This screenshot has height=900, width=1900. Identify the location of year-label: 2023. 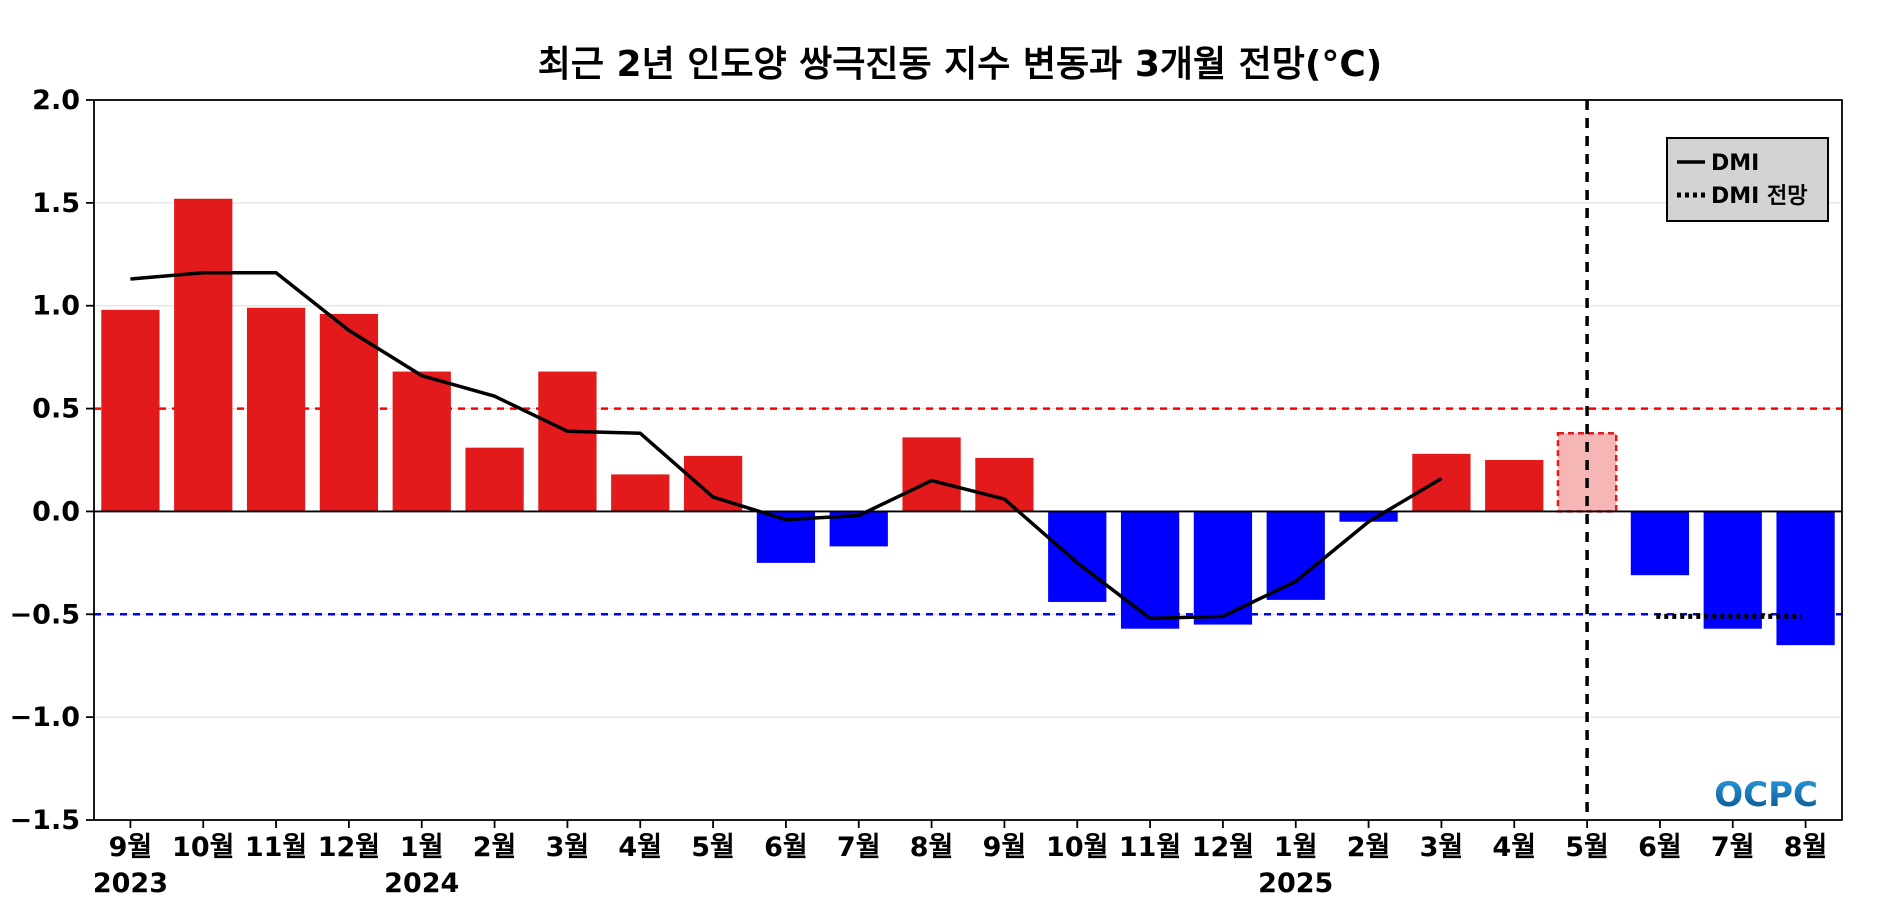
(130, 883).